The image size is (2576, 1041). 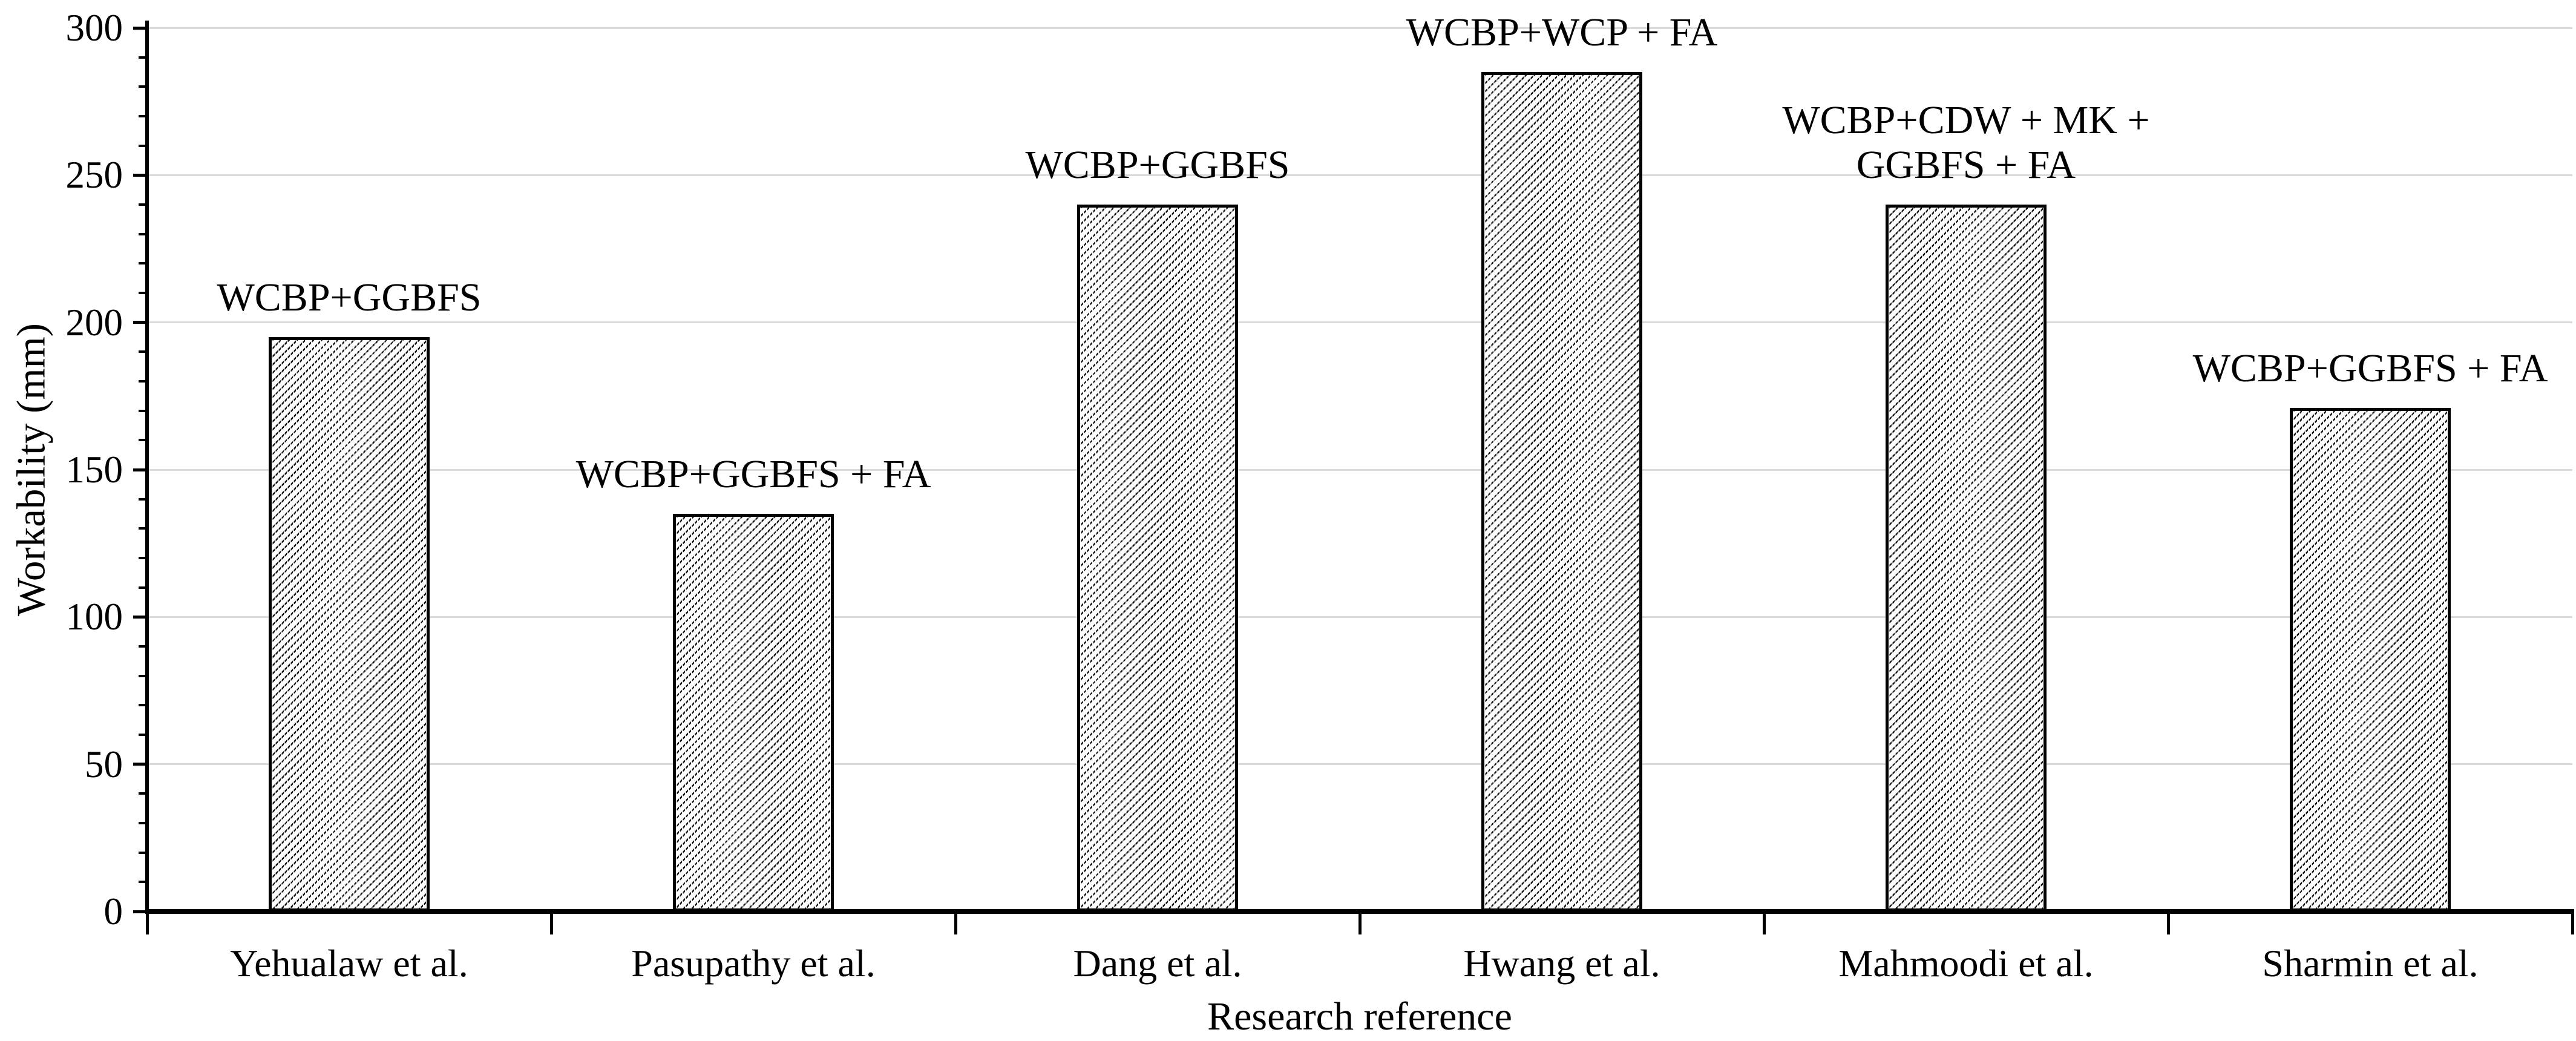 What do you see at coordinates (1157, 964) in the screenshot?
I see `x-category-label: Dang et al.` at bounding box center [1157, 964].